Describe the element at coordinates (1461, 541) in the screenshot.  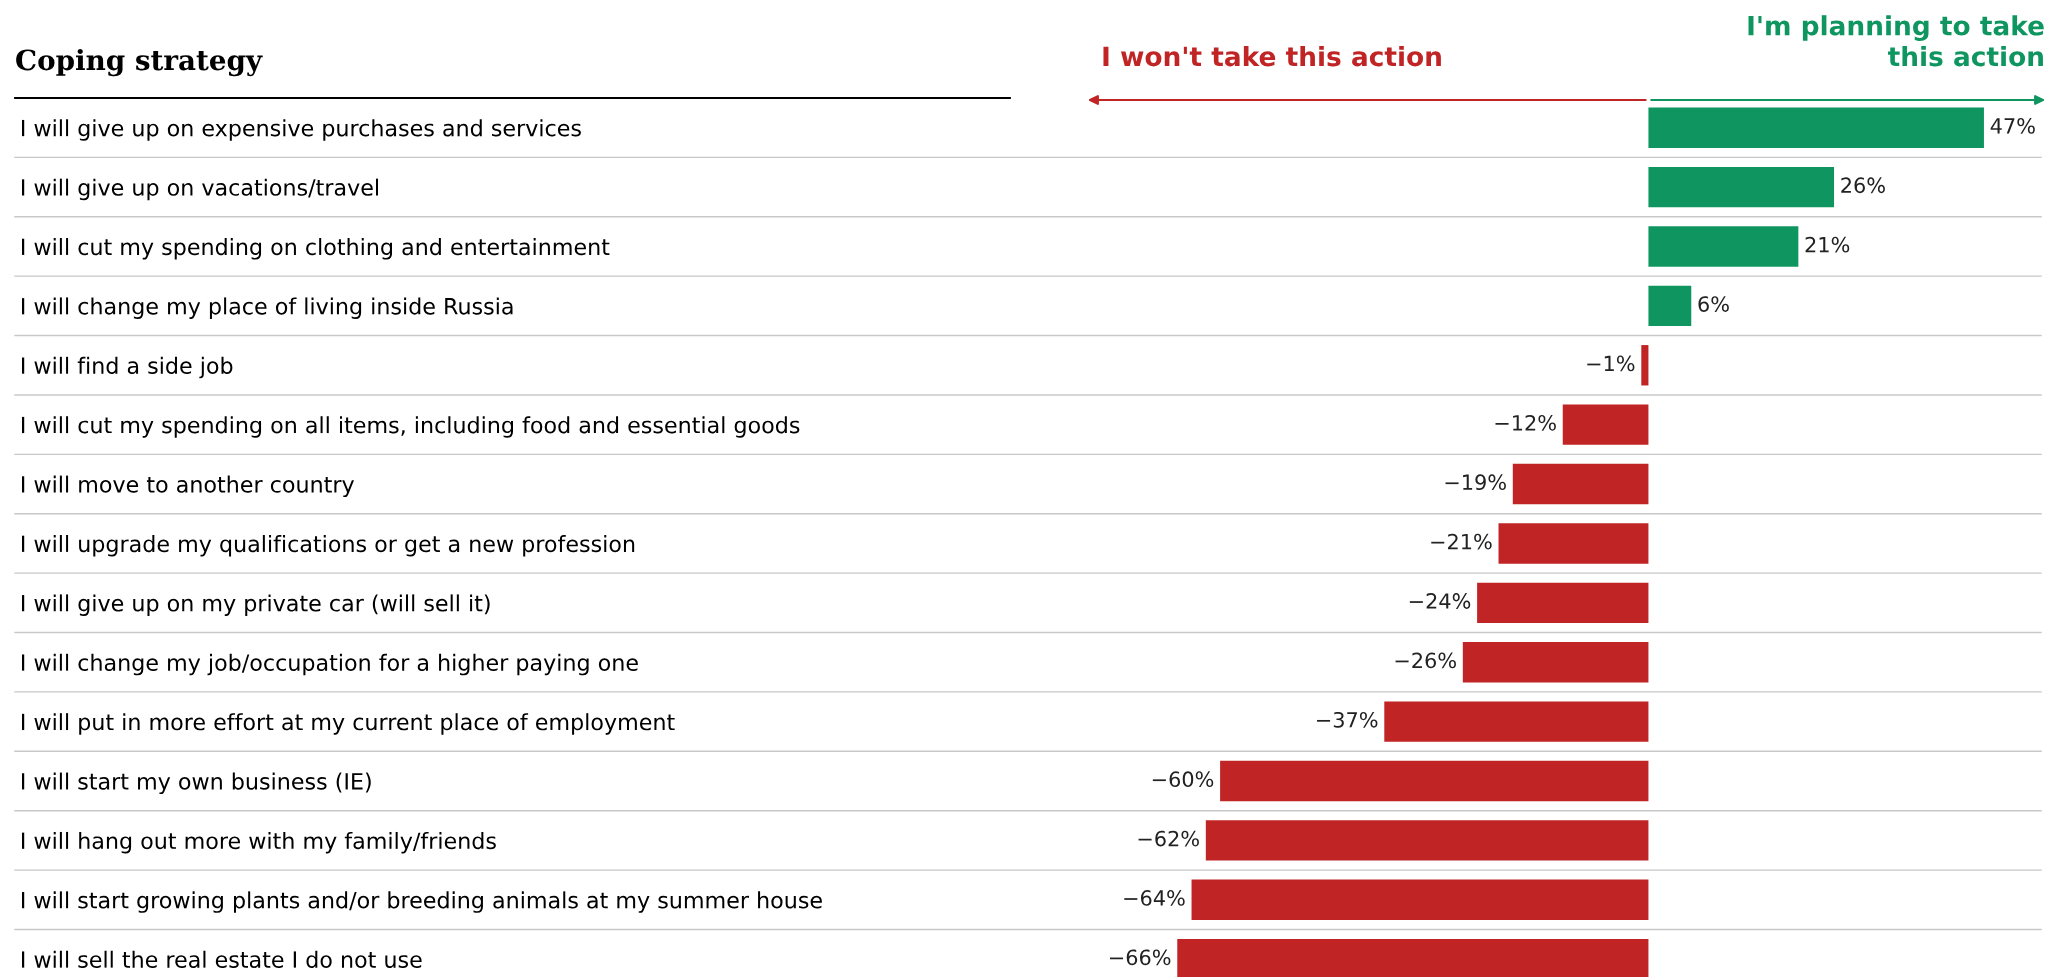
I see `data-label: −21%` at that location.